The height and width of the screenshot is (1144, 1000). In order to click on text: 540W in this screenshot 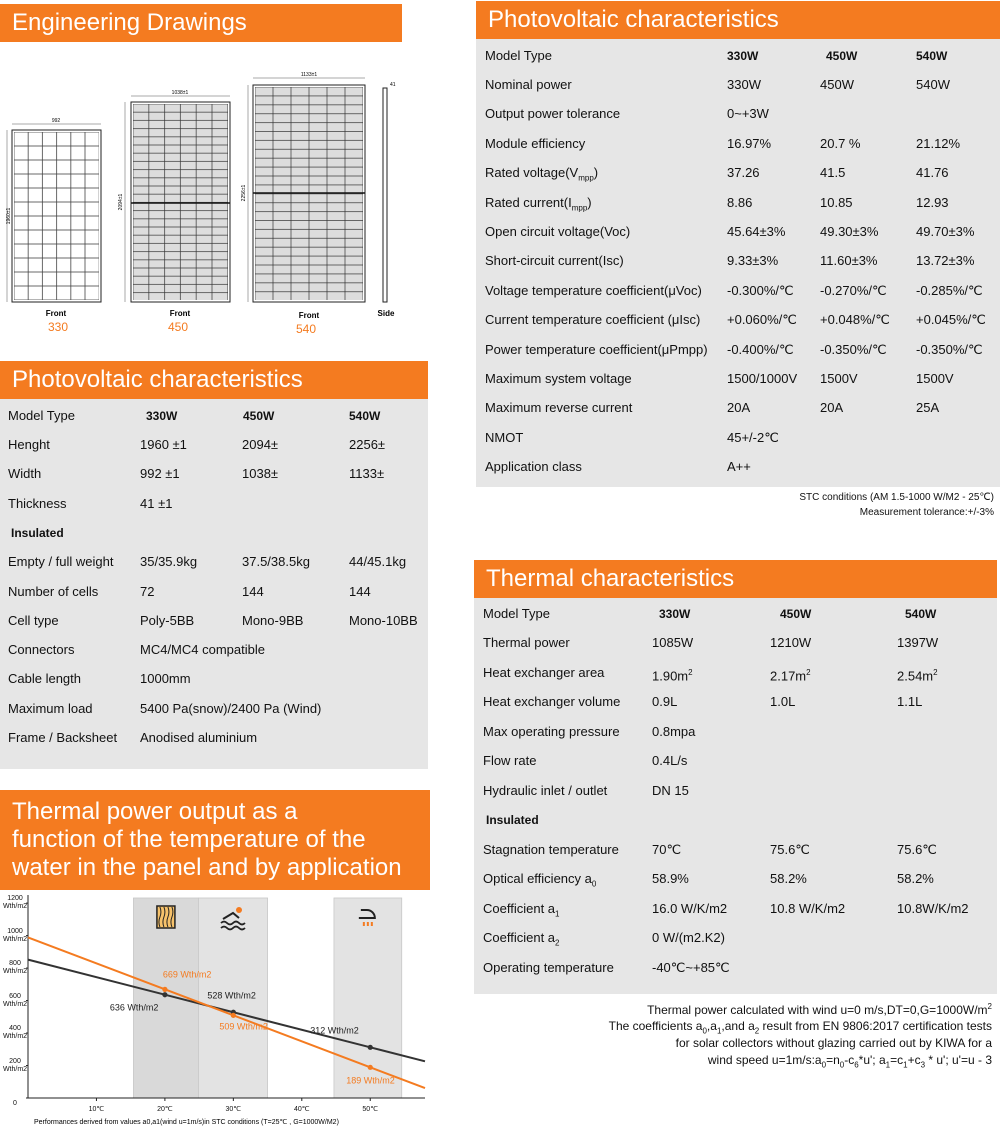, I will do `click(921, 614)`.